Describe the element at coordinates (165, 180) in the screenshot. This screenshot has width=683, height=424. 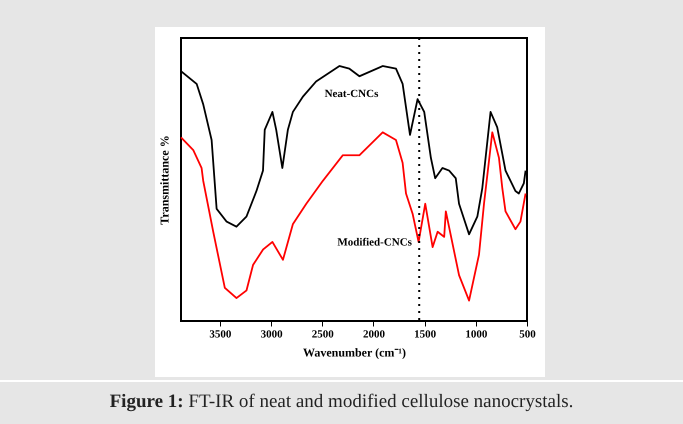
I see `y-axis-title: Transmittance %` at that location.